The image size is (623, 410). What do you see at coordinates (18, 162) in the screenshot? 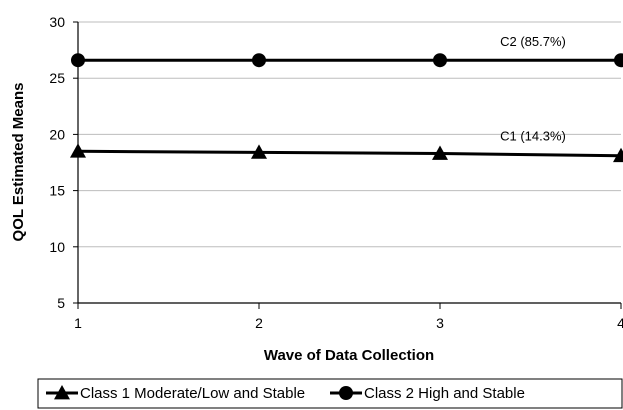
I see `y-axis-title: QOL Estimated Means` at bounding box center [18, 162].